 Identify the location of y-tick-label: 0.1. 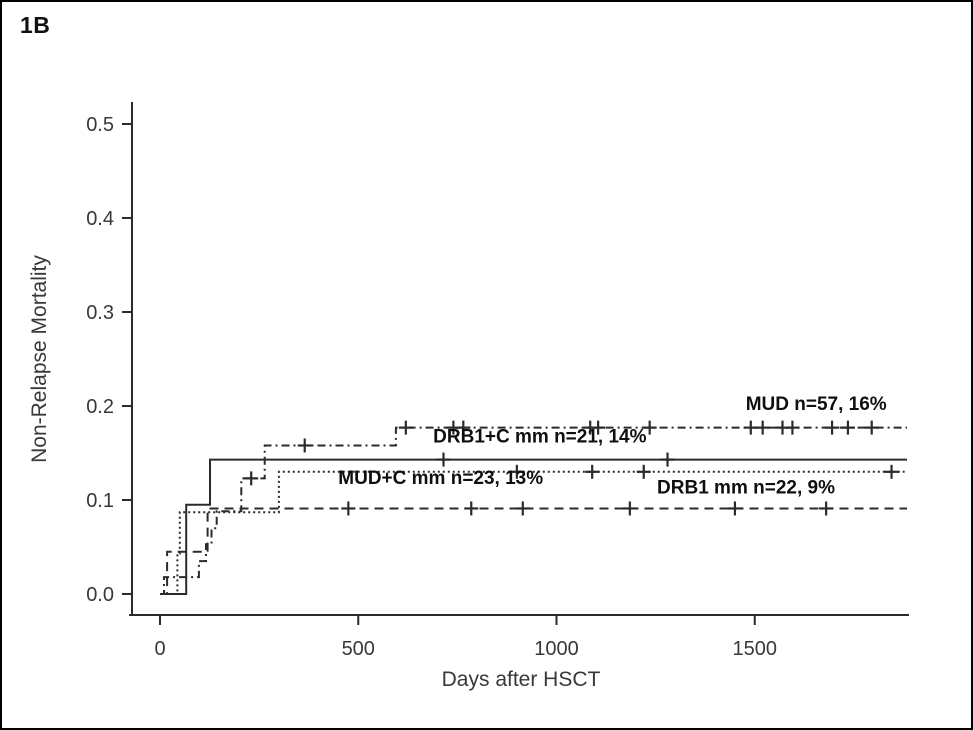
(100, 501).